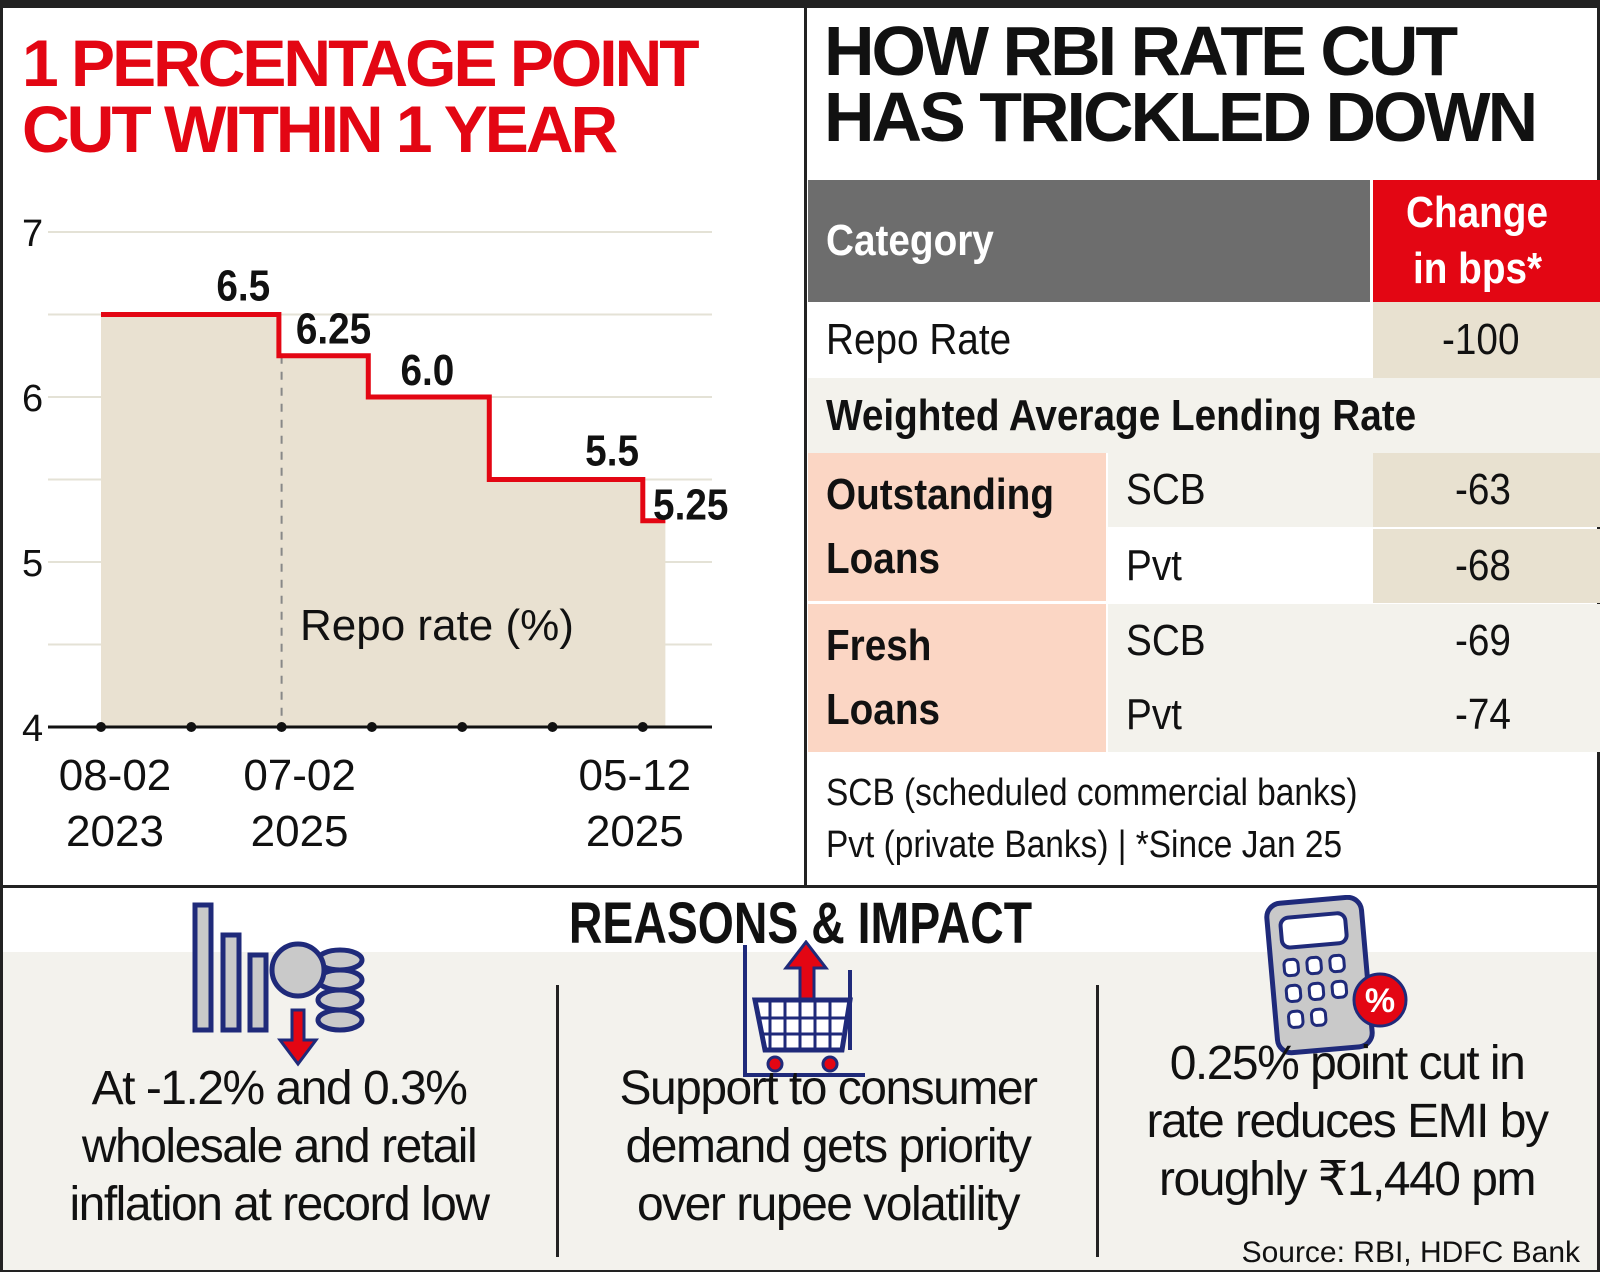 The image size is (1600, 1279). What do you see at coordinates (1486, 340) in the screenshot?
I see `repo-value: -100` at bounding box center [1486, 340].